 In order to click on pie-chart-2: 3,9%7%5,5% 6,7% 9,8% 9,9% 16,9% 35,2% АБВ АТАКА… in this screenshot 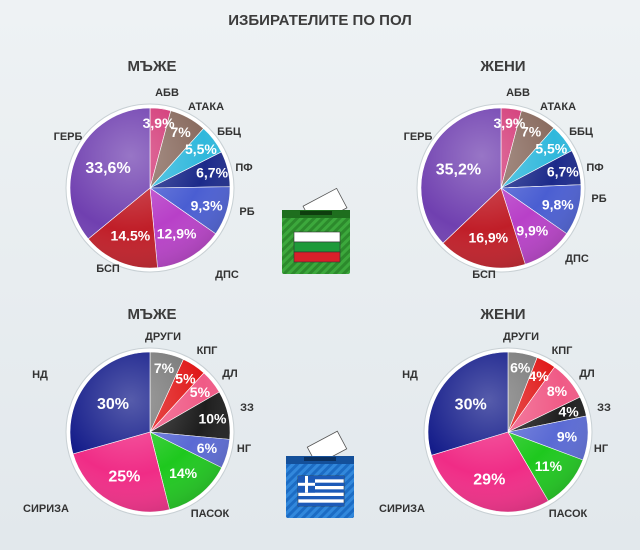, I will do `click(505, 184)`.